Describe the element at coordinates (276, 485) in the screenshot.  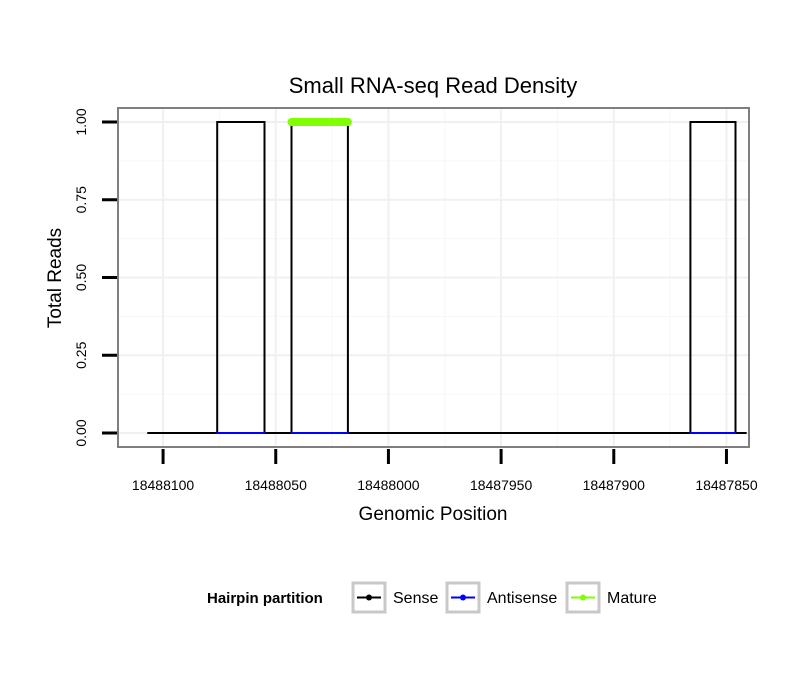
I see `x-tick-label: 18488050` at that location.